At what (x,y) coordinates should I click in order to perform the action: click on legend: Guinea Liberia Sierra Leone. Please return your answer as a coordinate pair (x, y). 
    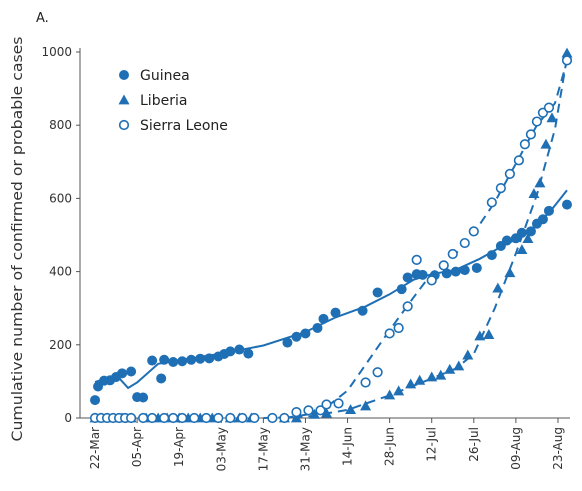
    Looking at the image, I should click on (173, 101).